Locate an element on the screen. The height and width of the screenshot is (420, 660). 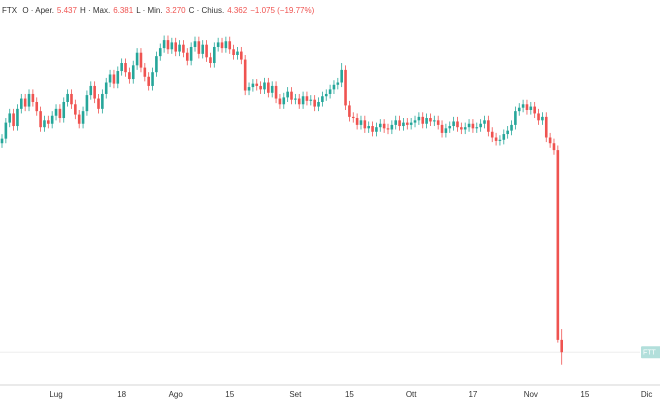
field-value: 6.381 is located at coordinates (123, 10).